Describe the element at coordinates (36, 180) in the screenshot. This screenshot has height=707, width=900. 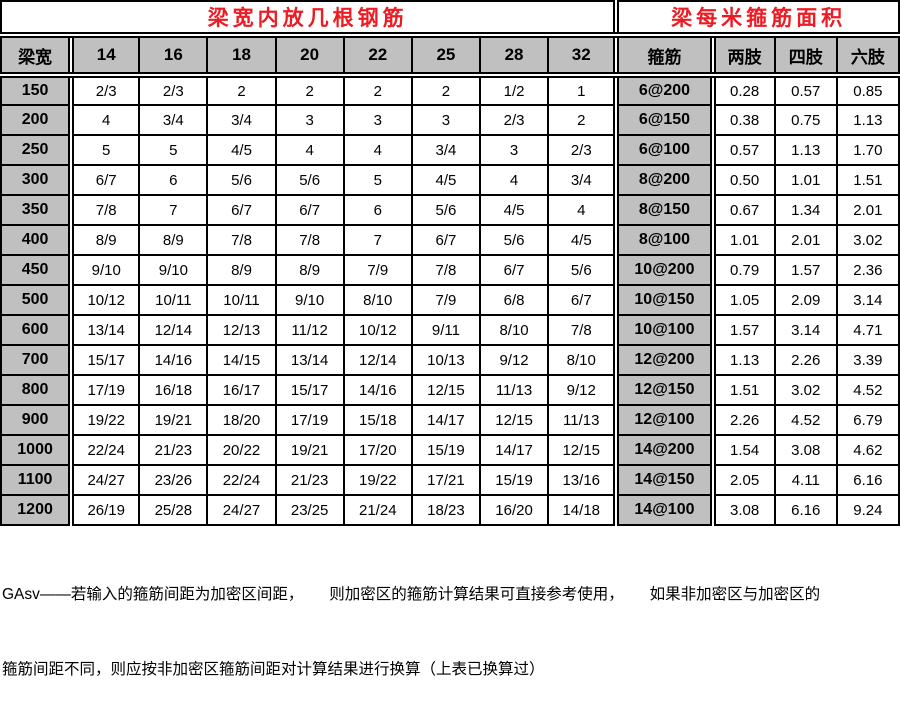
I see `beam-width-cell: 300` at that location.